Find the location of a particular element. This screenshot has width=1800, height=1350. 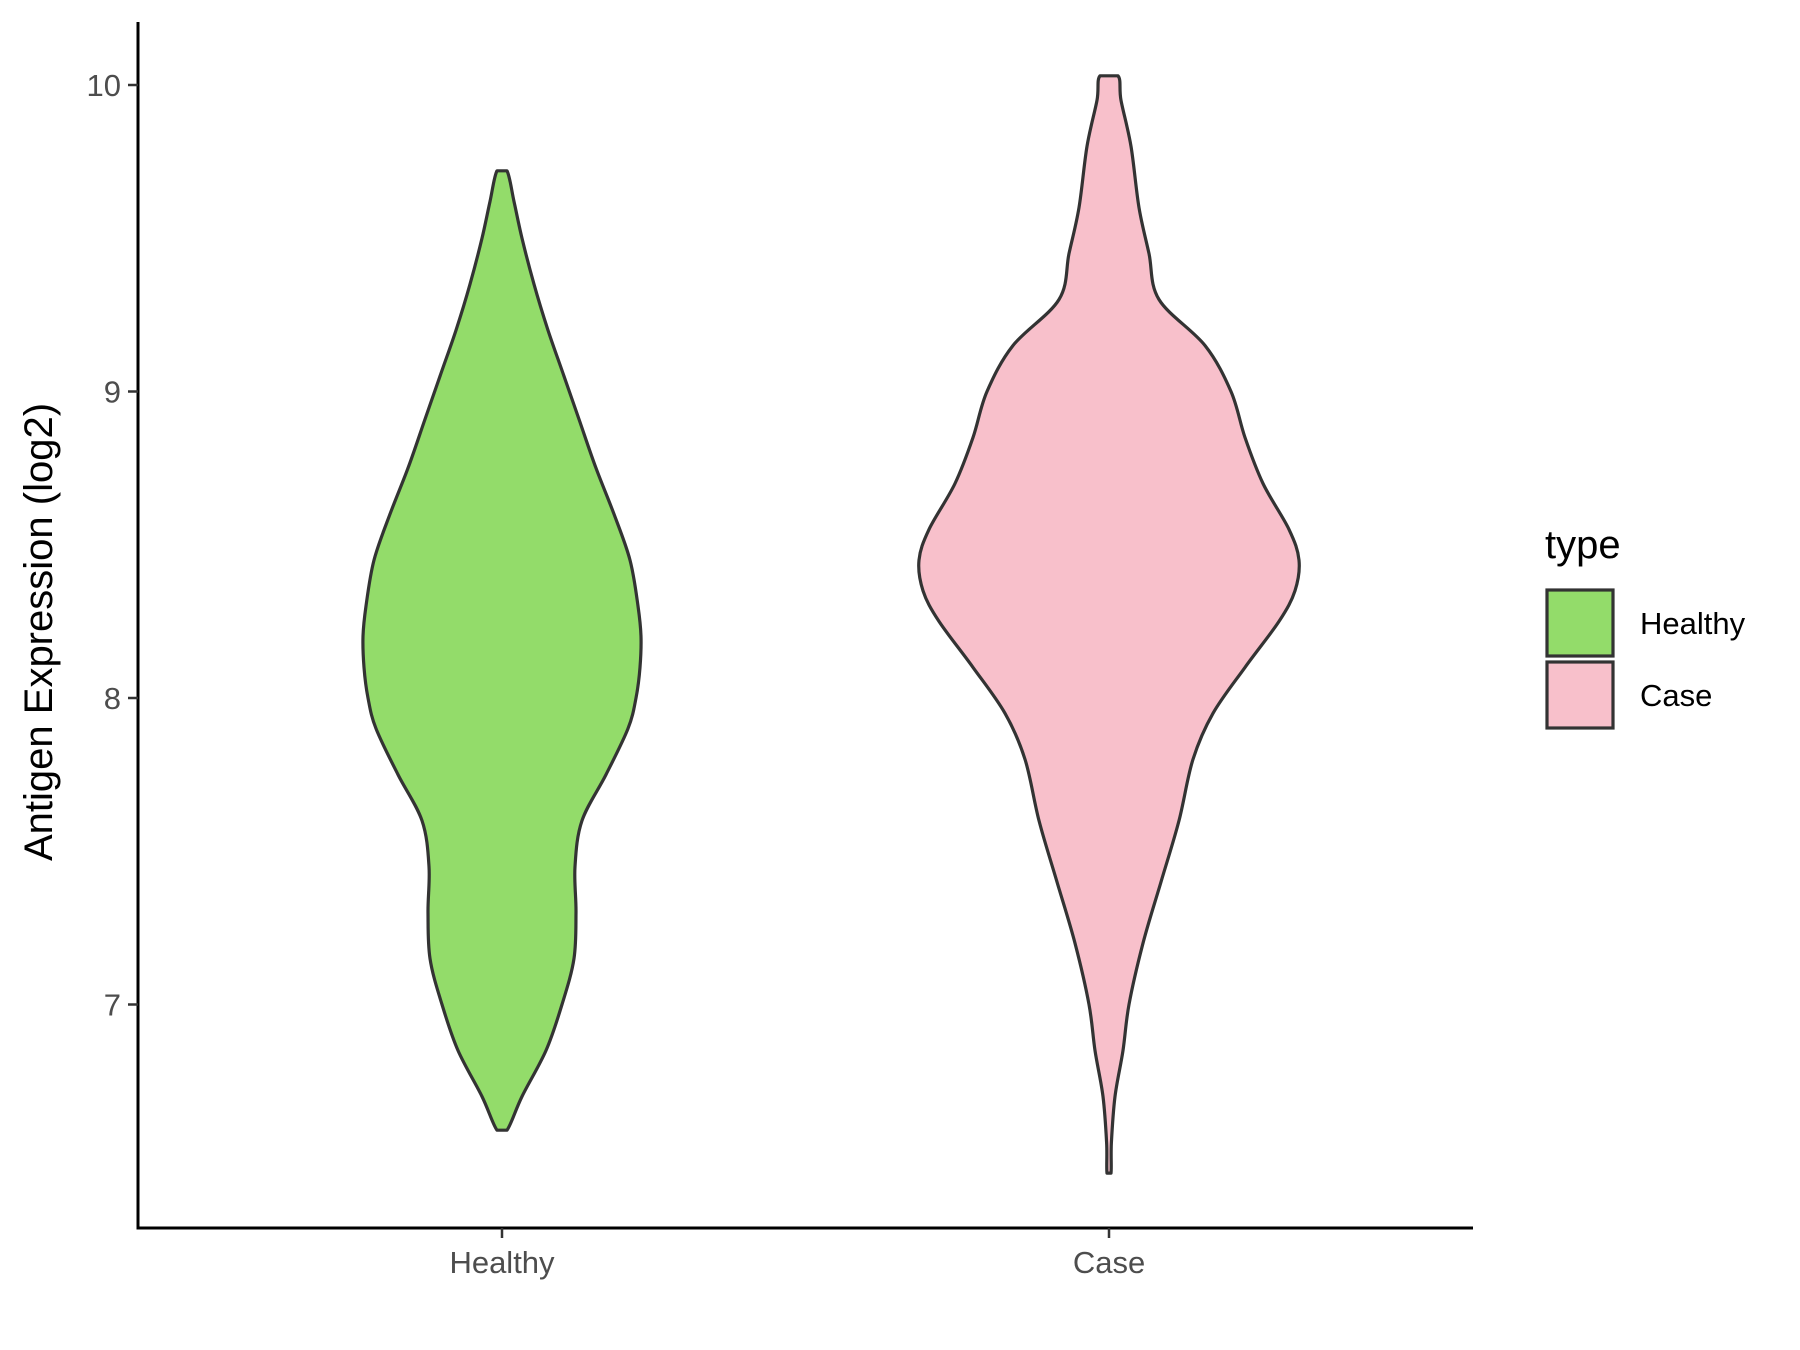

legend: type Healthy Case is located at coordinates (1645, 626).